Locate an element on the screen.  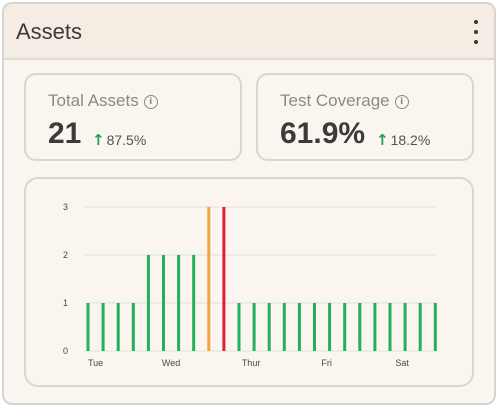
total-assets-label-text: Total Assets is located at coordinates (93, 100).